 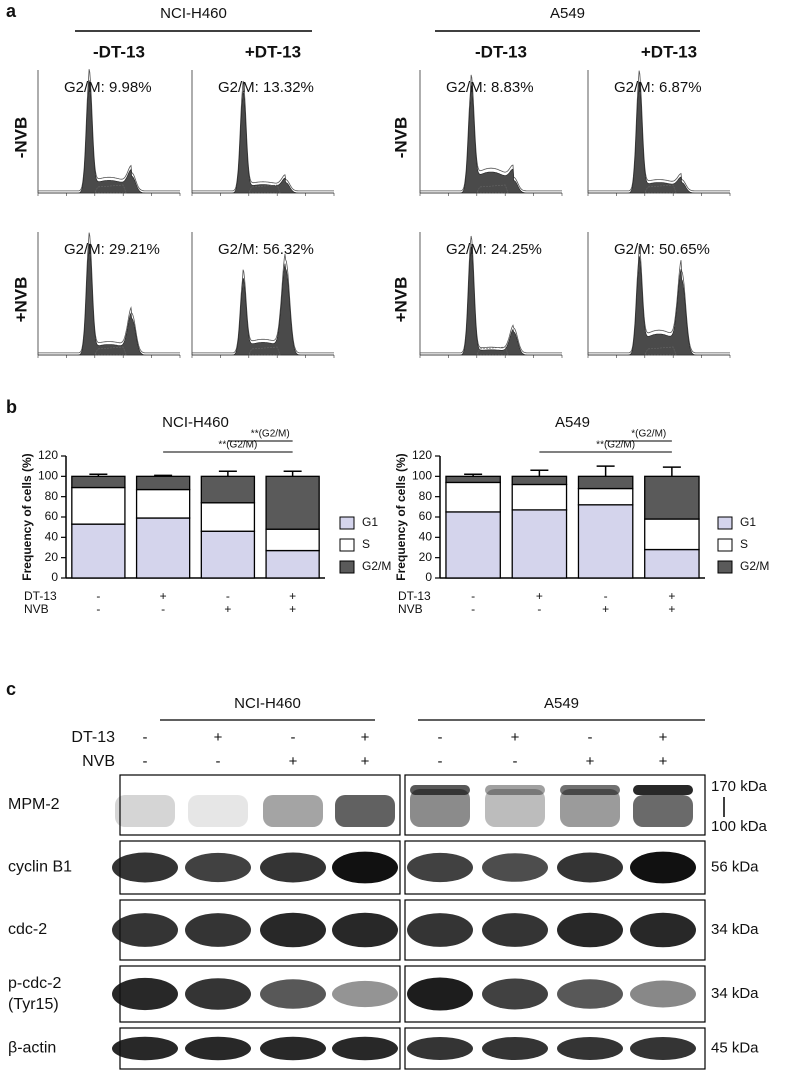 I want to click on g2m-label: G2/M: 56.32%, so click(x=266, y=249).